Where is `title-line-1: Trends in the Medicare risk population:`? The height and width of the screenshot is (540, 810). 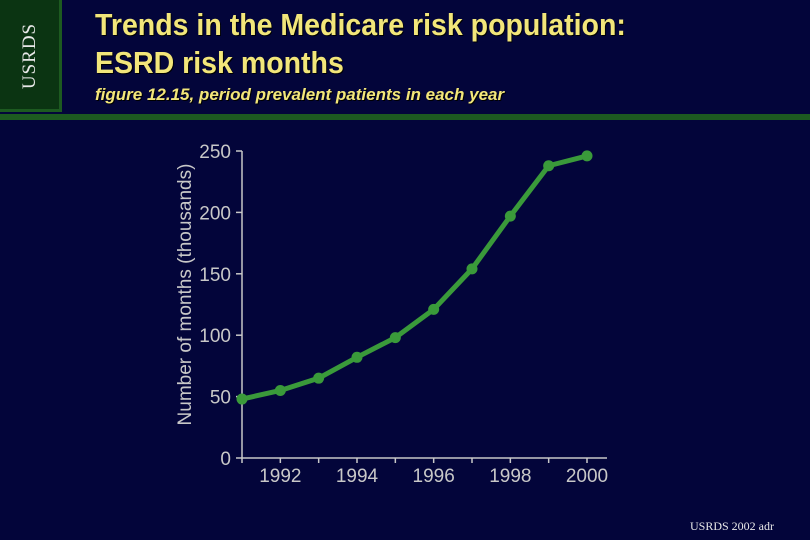
title-line-1: Trends in the Medicare risk population: is located at coordinates (360, 24).